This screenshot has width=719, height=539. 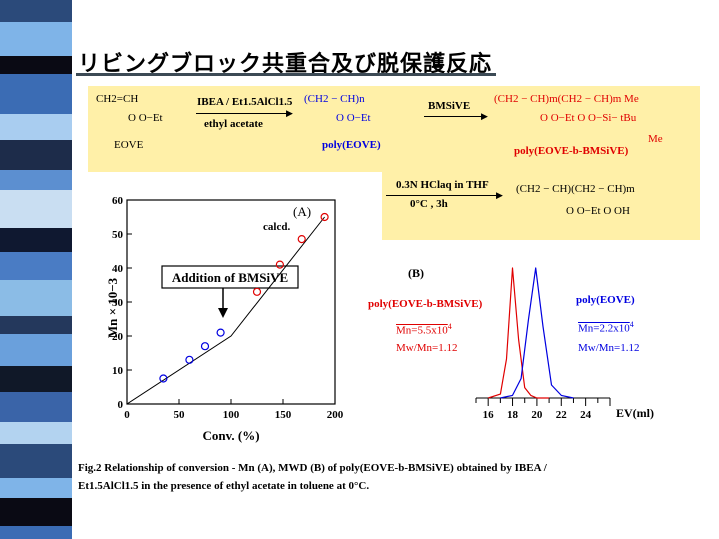 I want to click on gpc-block-mw: Mw/Mn=1.12, so click(x=427, y=348).